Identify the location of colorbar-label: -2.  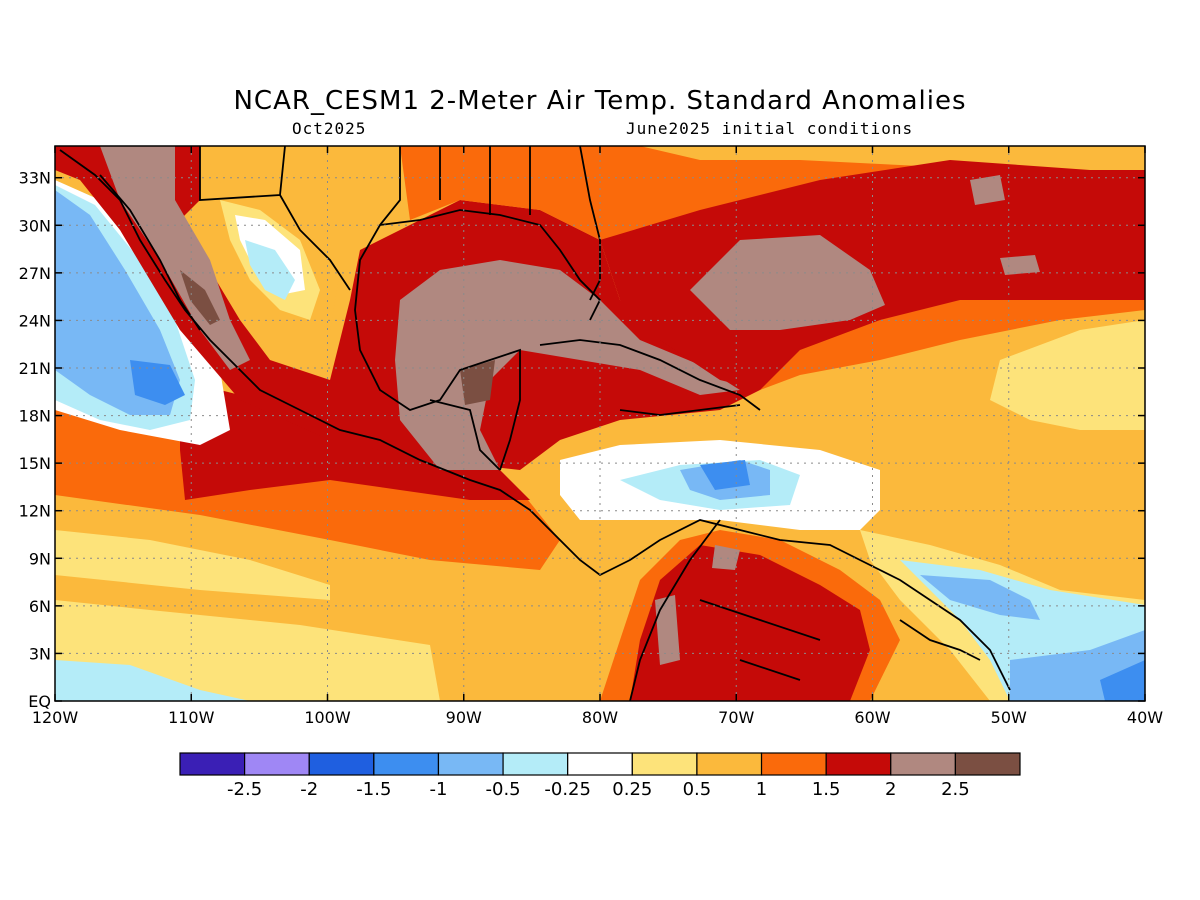
(309, 789).